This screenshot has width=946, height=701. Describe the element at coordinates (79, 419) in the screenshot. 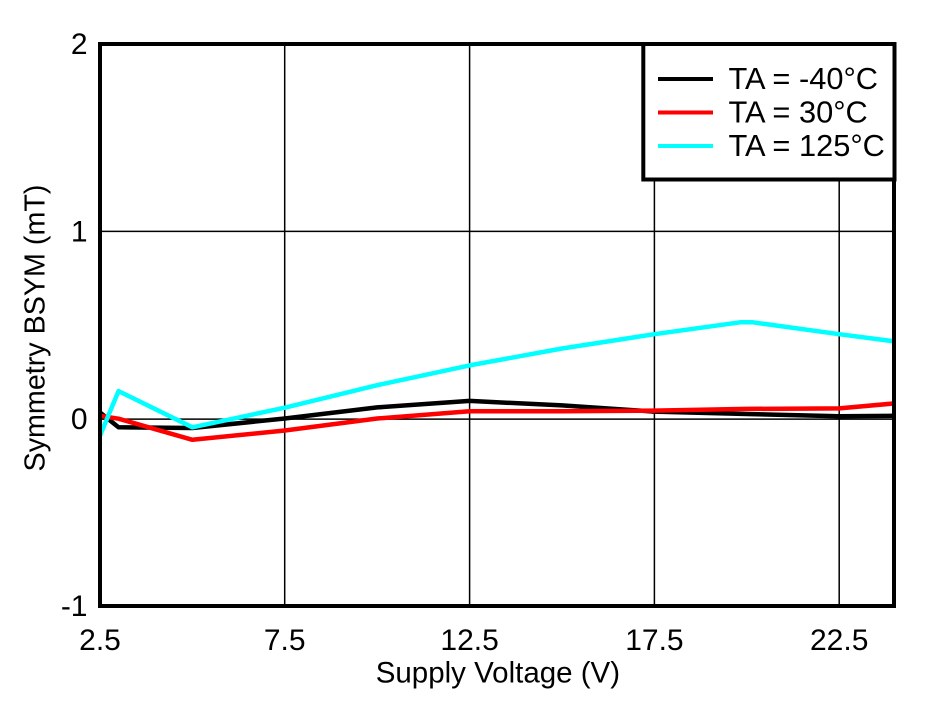

I see `svg-text: 0` at that location.